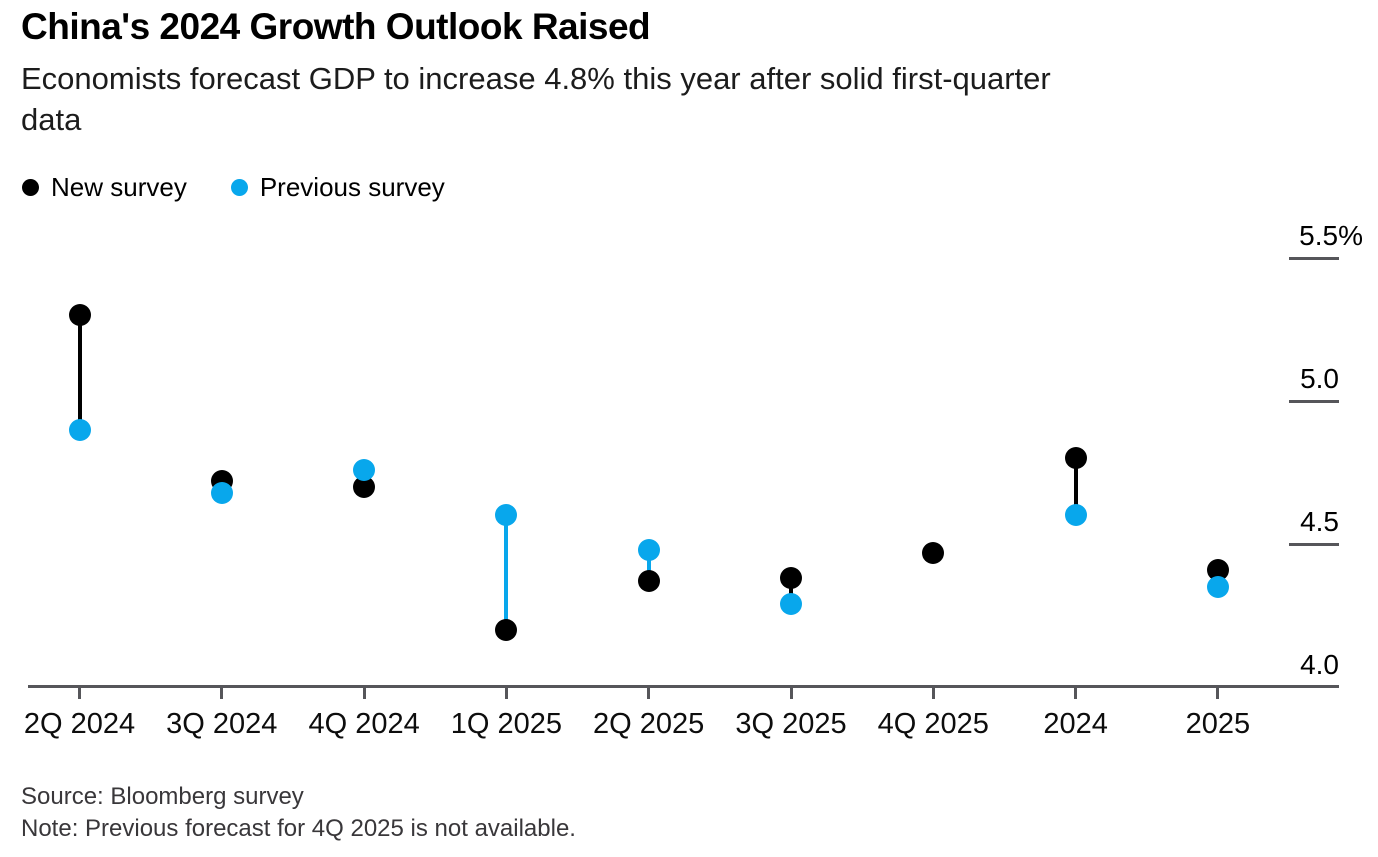 This screenshot has height=857, width=1378. I want to click on y-axis-tick-label: 5.0, so click(1319, 378).